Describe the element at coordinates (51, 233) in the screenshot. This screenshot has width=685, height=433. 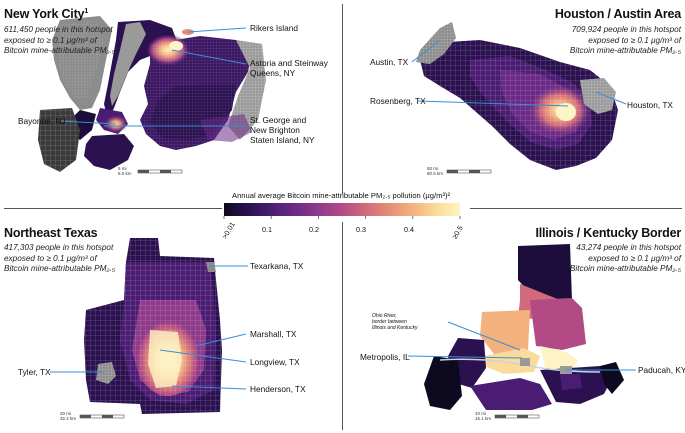
I see `netexas-title: Northeast Texas` at that location.